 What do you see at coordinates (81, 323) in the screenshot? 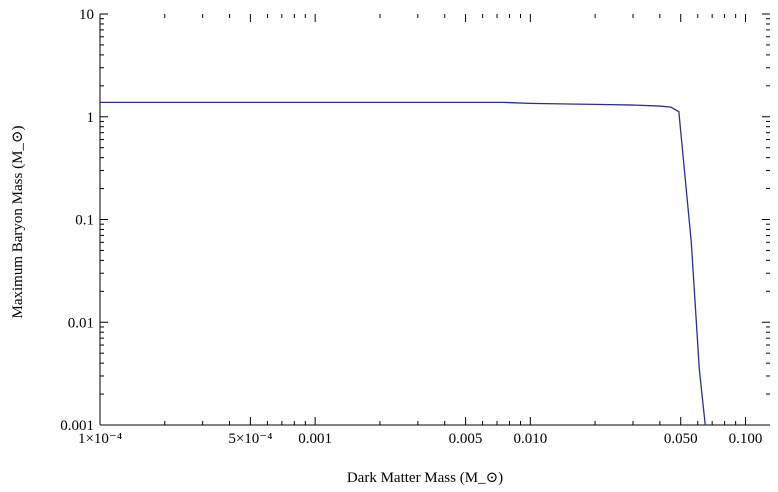
I see `y-tick-label: 0.01` at bounding box center [81, 323].